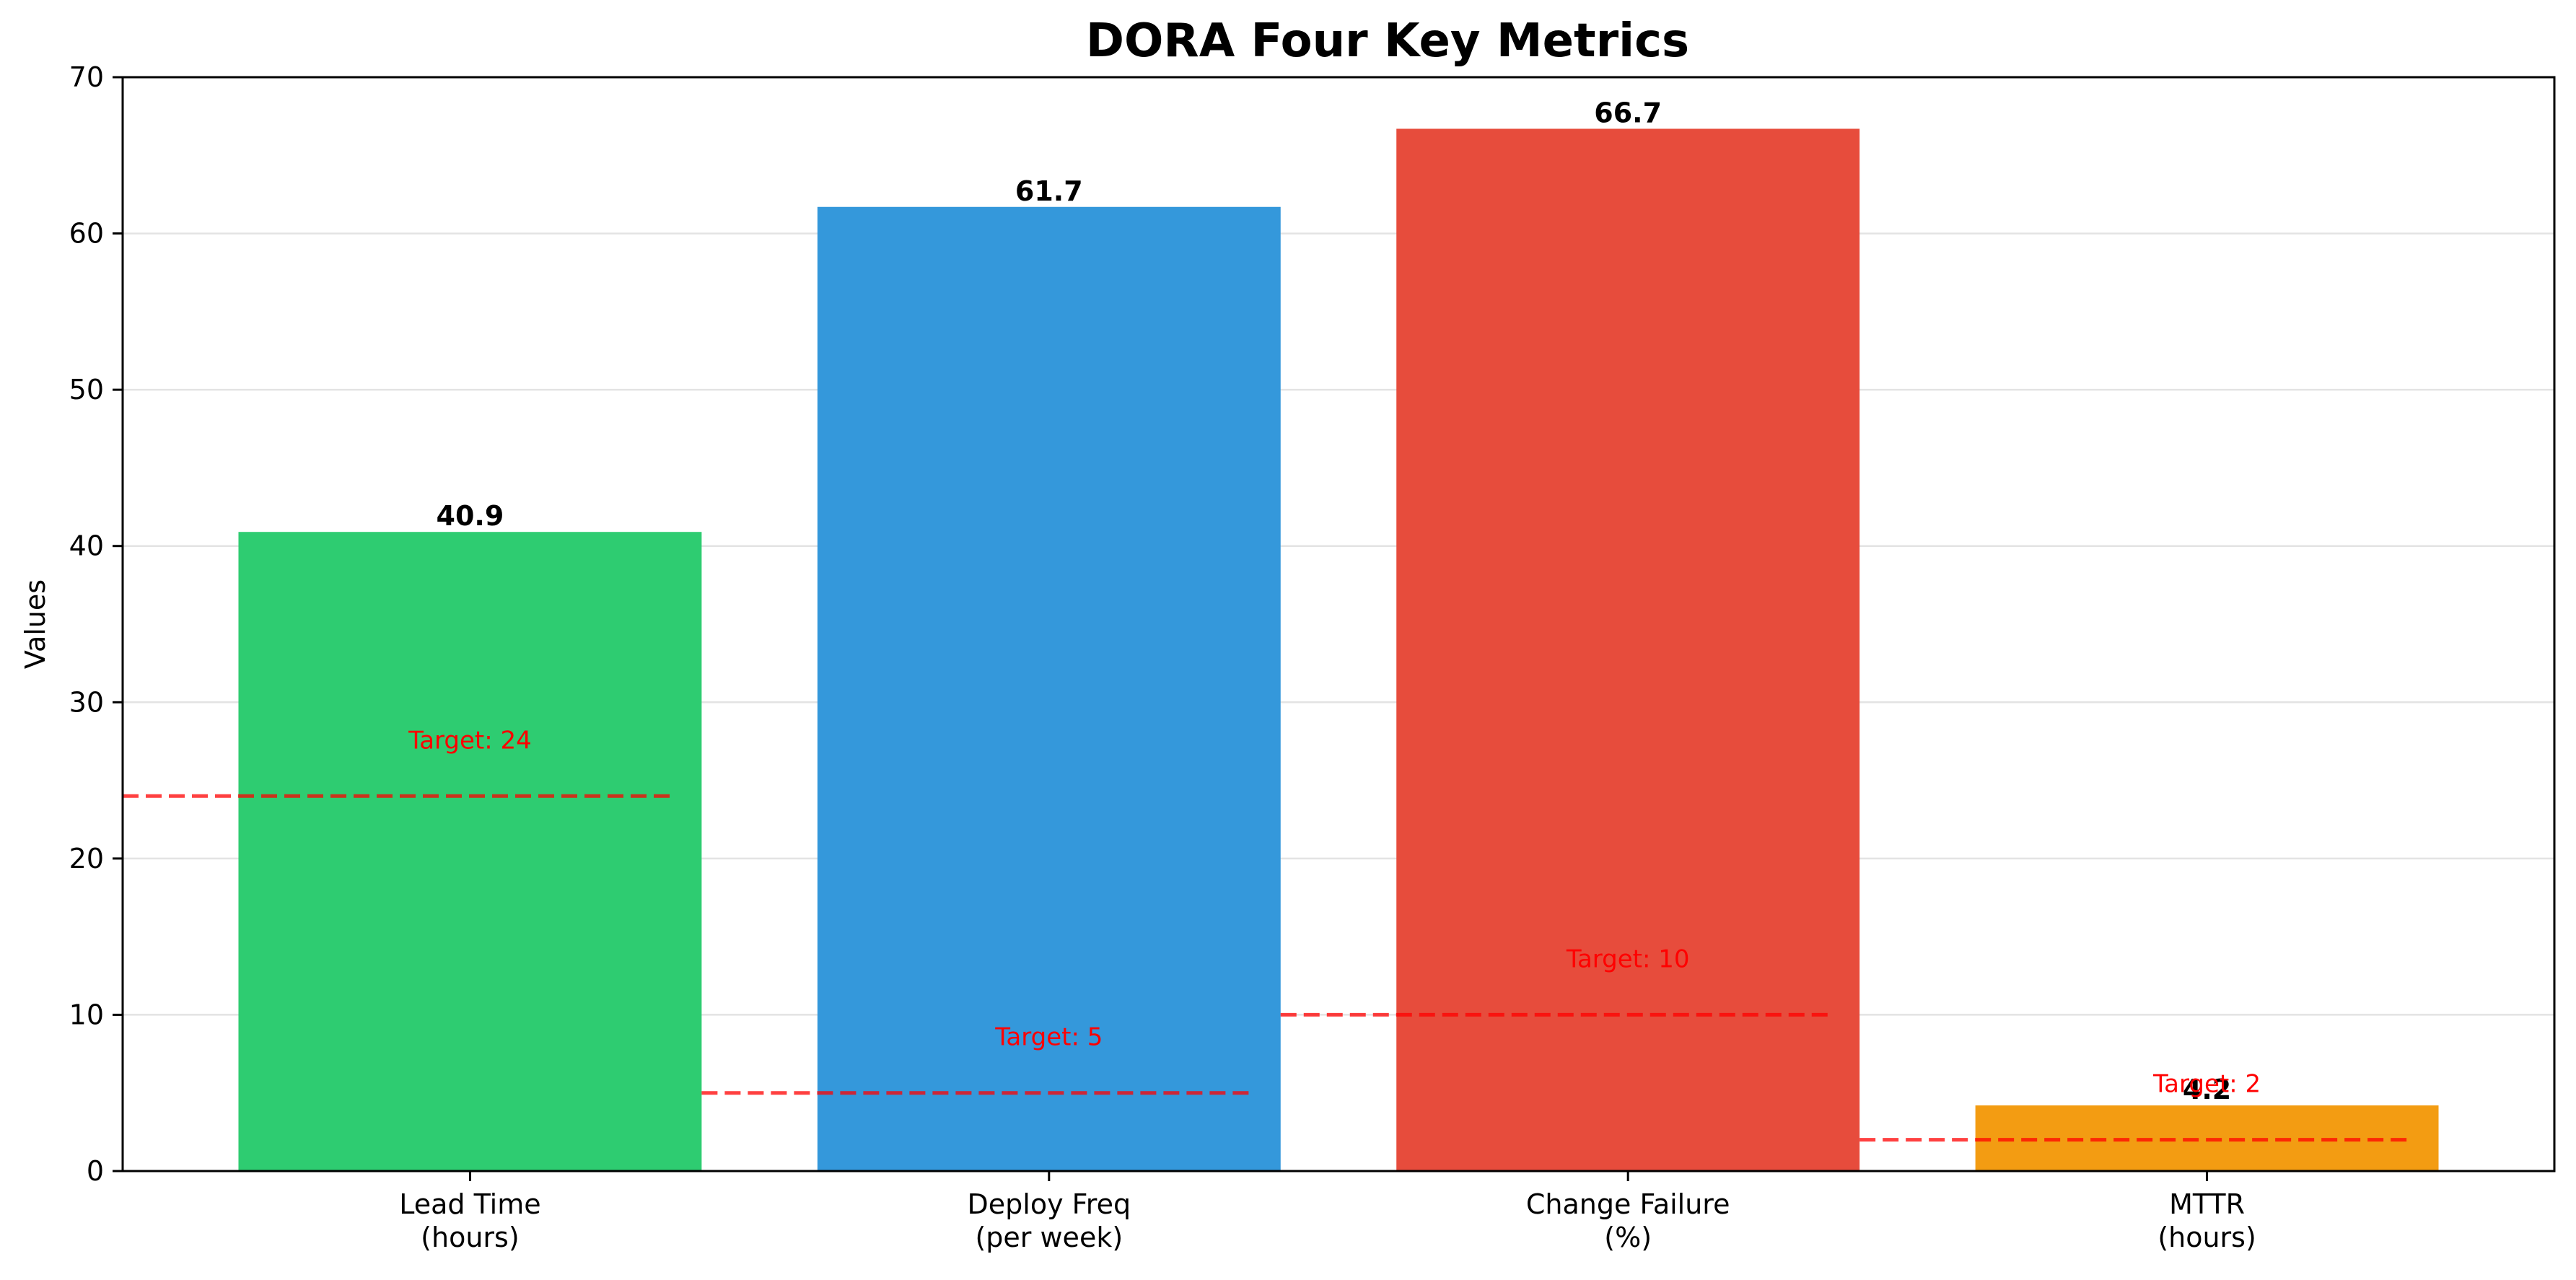 The image size is (2576, 1280). Describe the element at coordinates (470, 516) in the screenshot. I see `value-label: 40.9` at that location.